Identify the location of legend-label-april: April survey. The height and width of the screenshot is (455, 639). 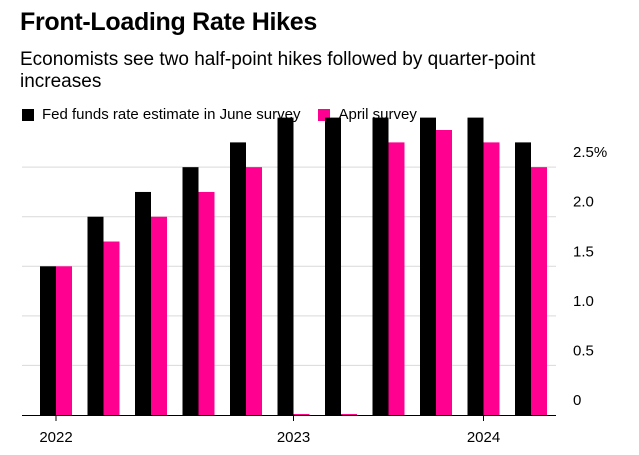
(377, 114).